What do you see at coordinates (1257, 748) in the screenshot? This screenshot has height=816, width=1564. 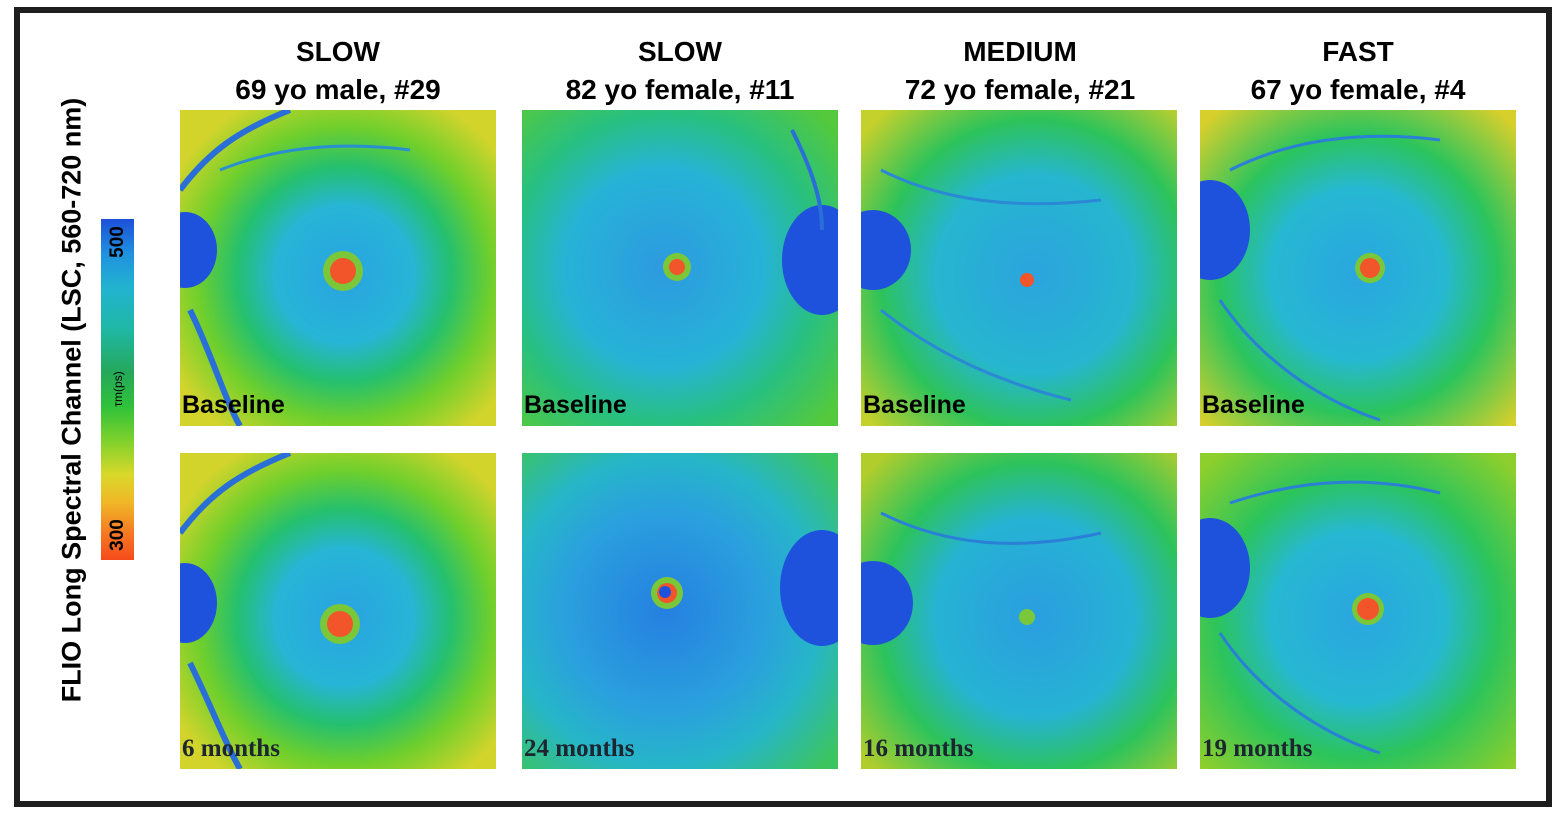 I see `timepoint-label: 19 months` at bounding box center [1257, 748].